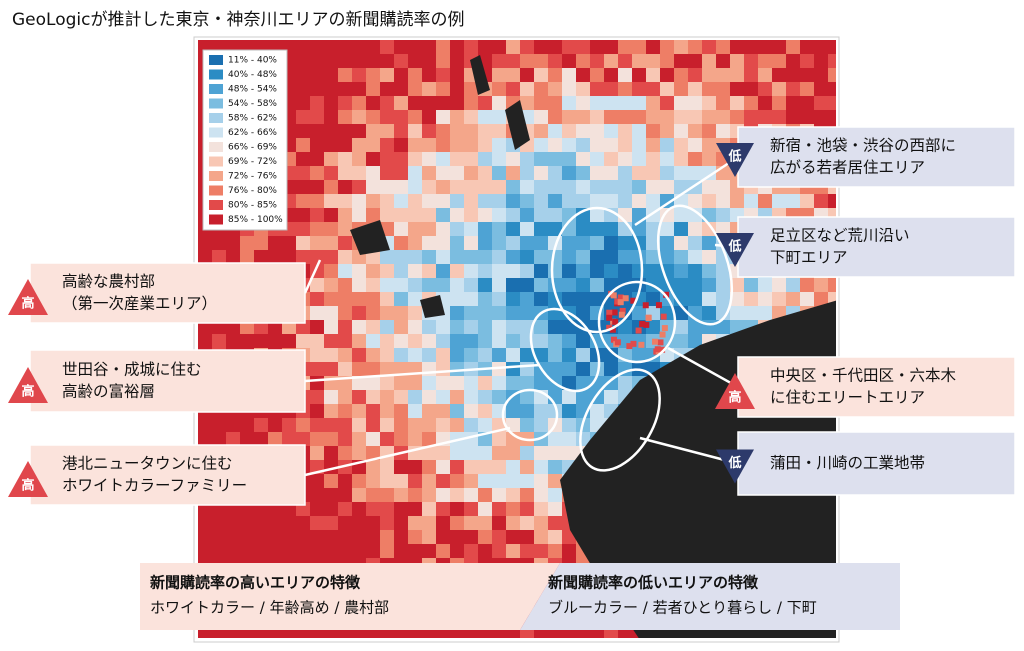  Describe the element at coordinates (407, 451) in the screenshot. I see `connector` at that location.